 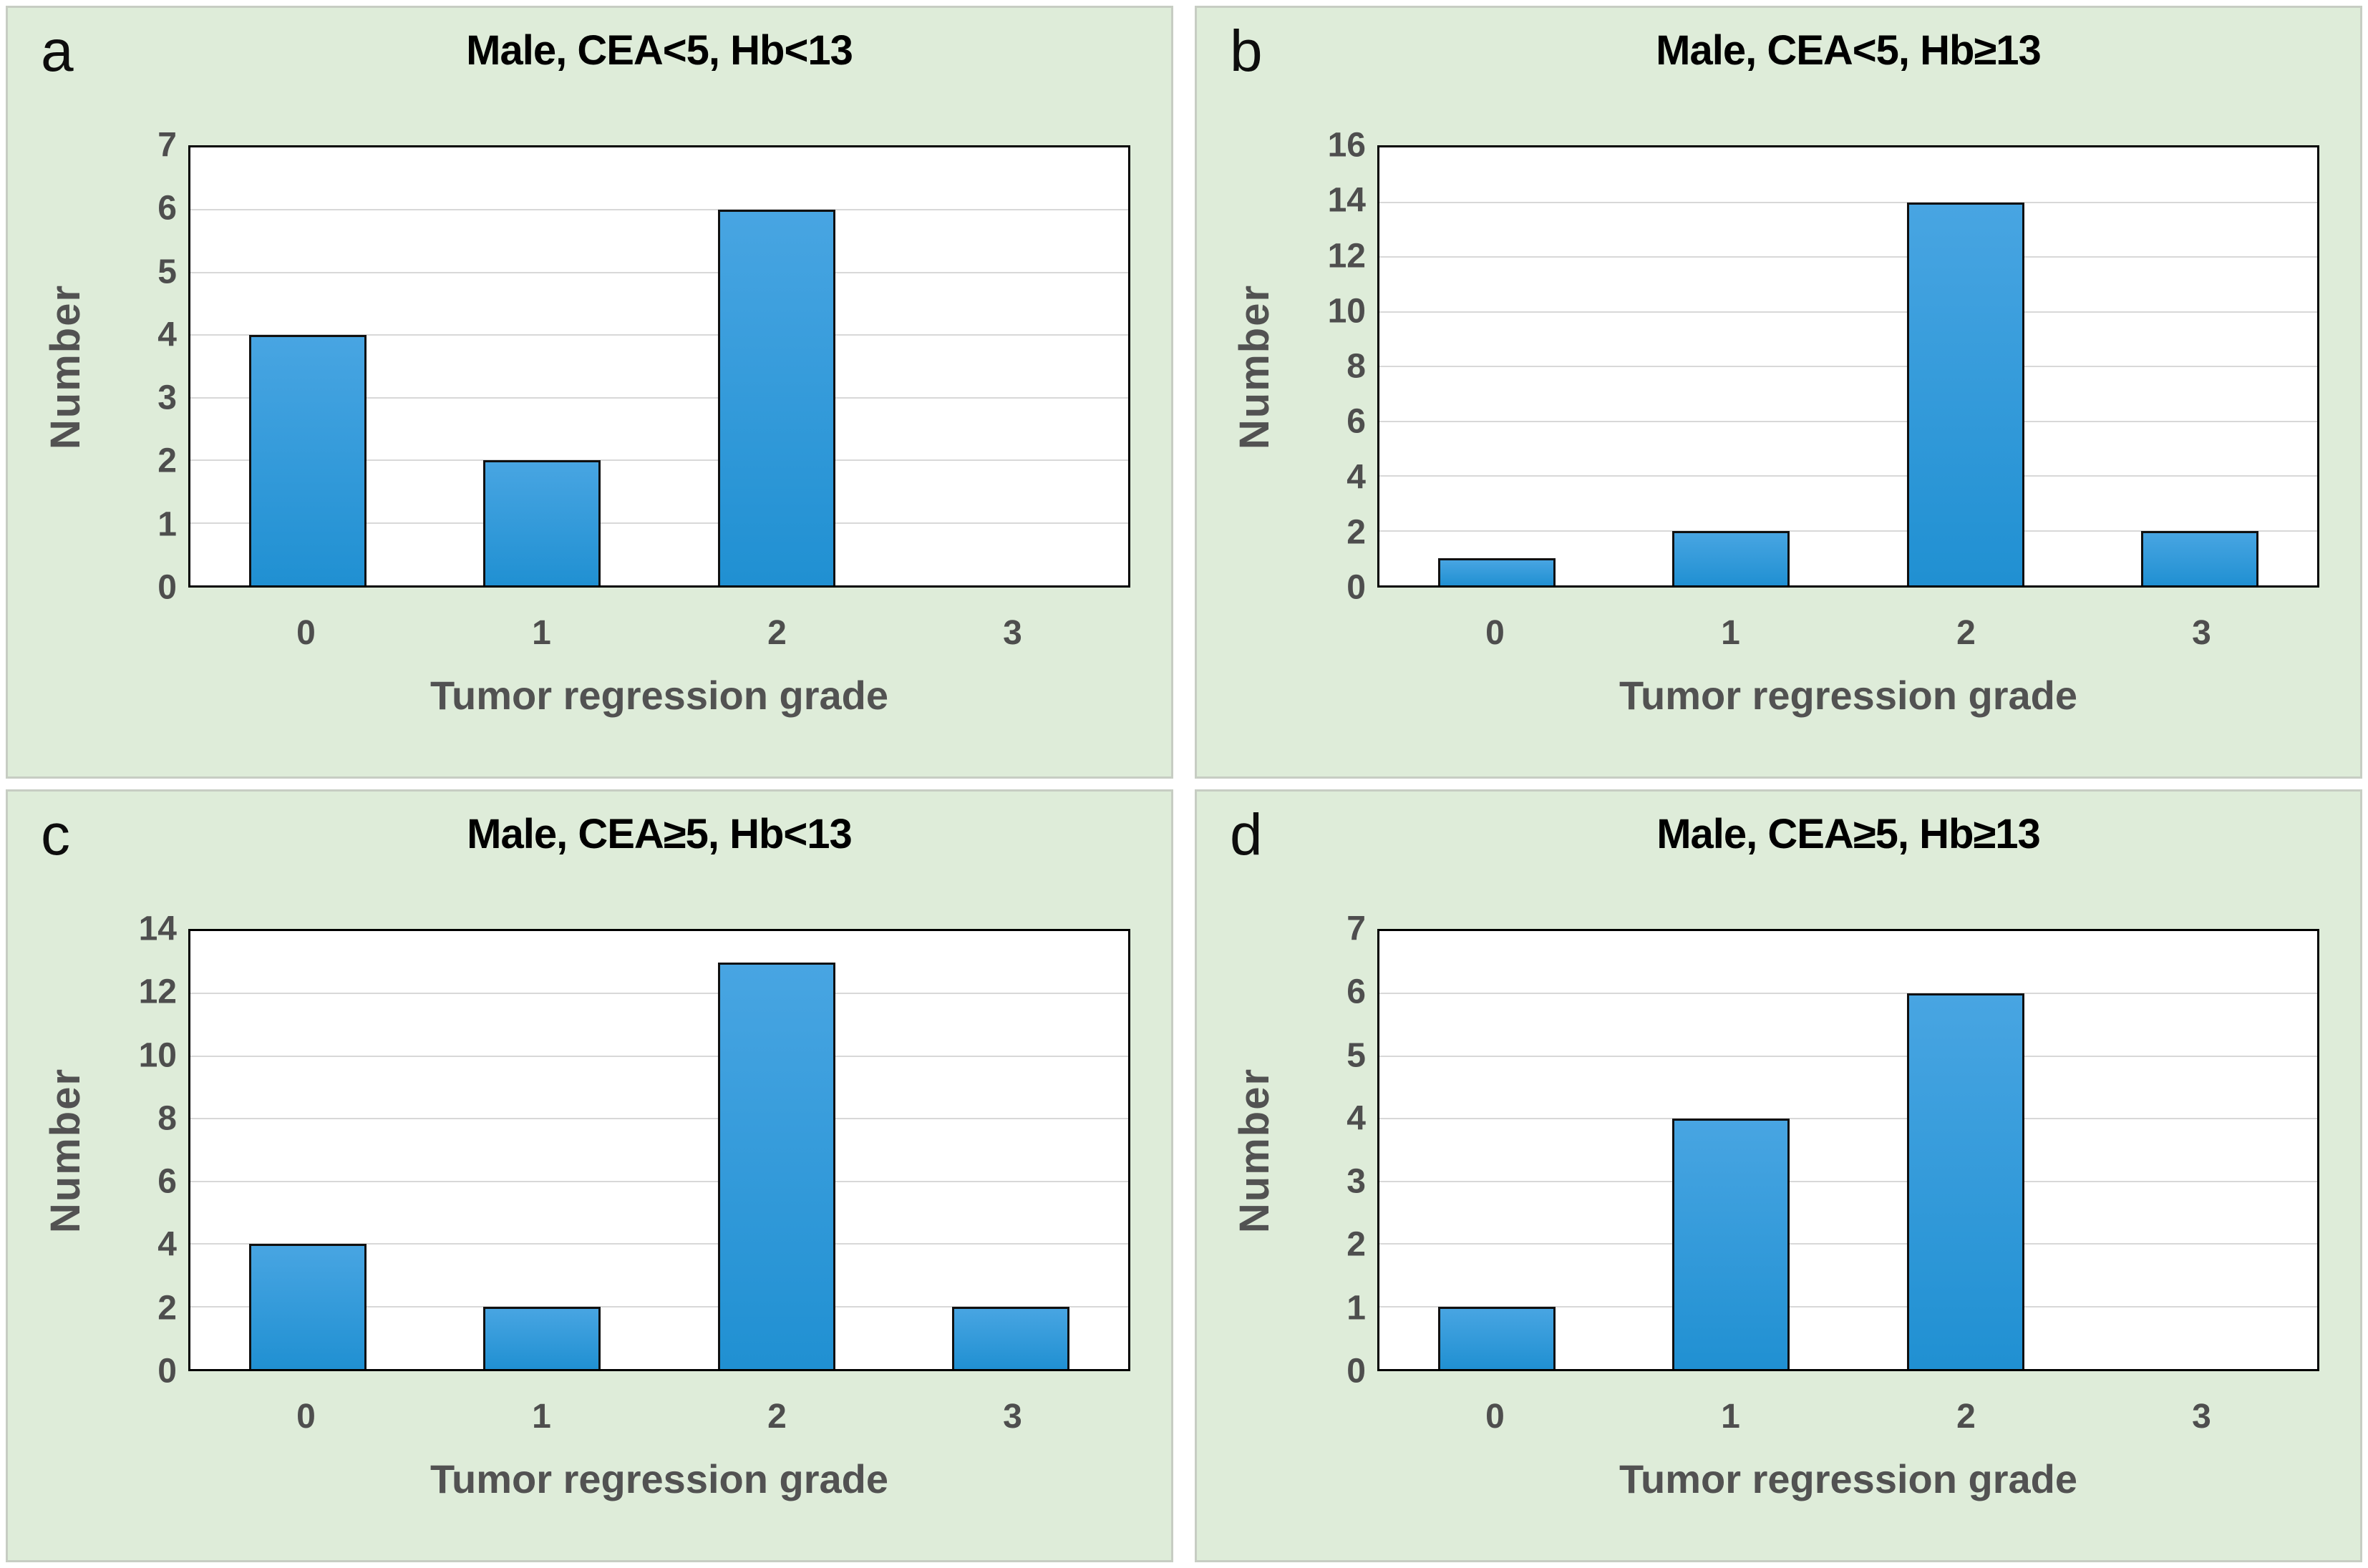 I want to click on y-tick-label: 10, so click(x=1346, y=311).